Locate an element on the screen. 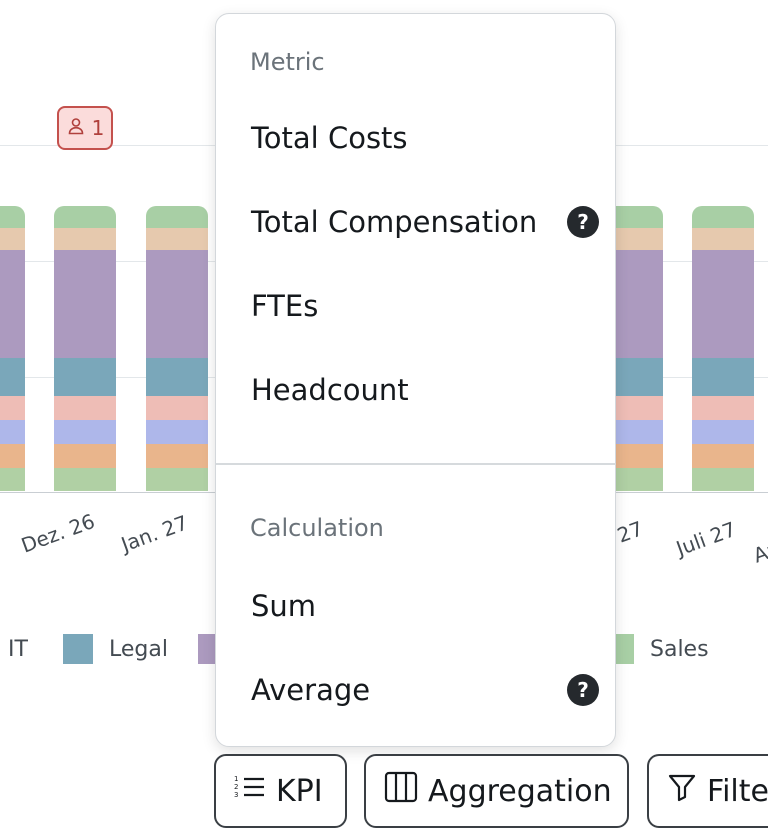  legend-item-legal: Legal is located at coordinates (115, 649).